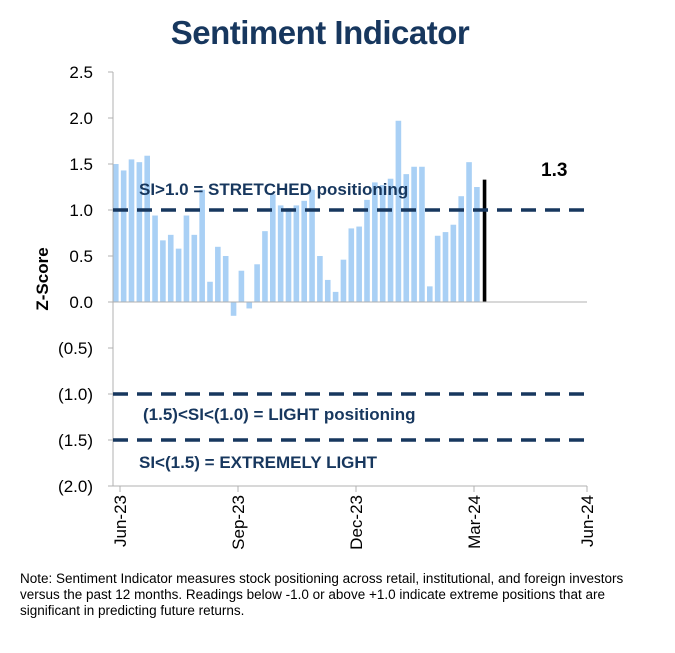 The image size is (675, 653). What do you see at coordinates (81, 118) in the screenshot?
I see `y-tick-label: 2.0` at bounding box center [81, 118].